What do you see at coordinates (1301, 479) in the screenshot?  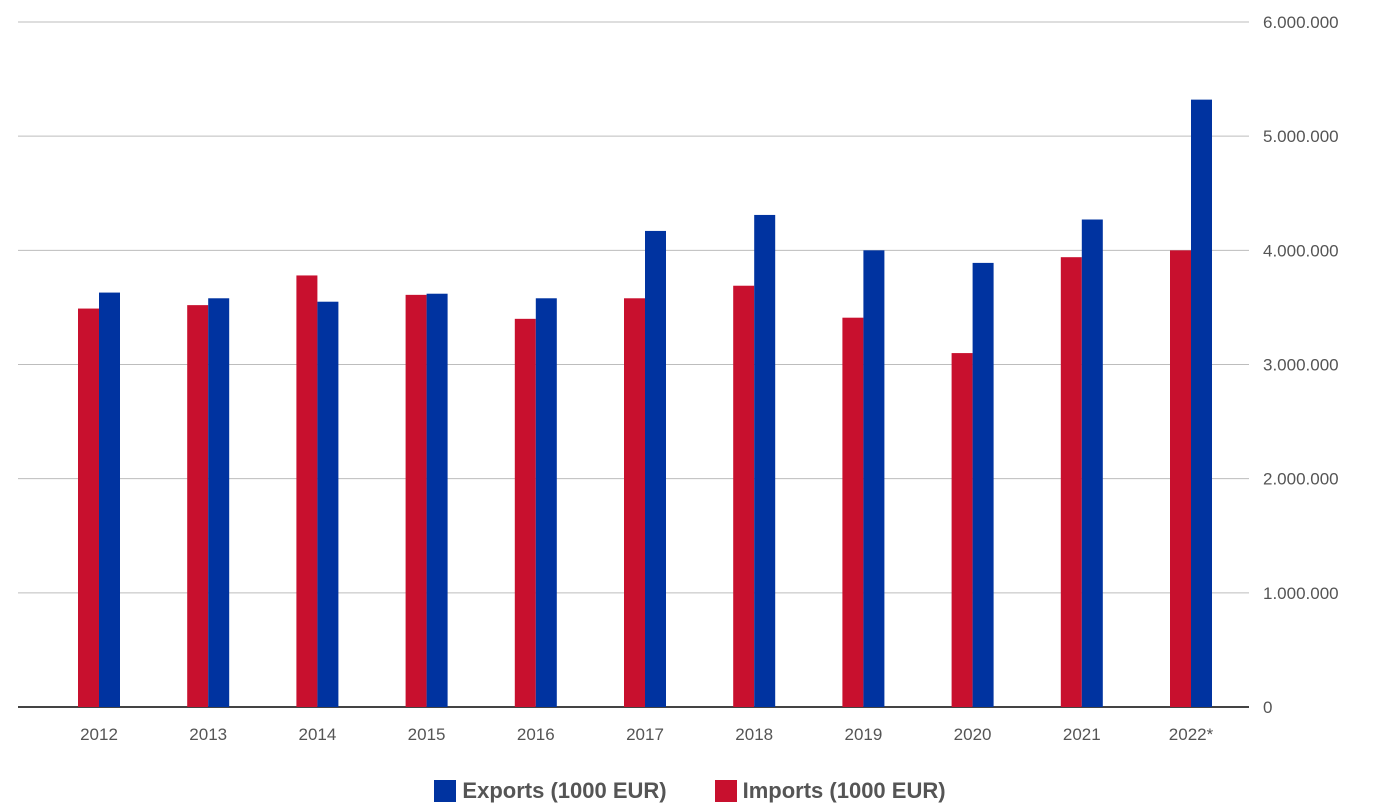 I see `y-tick-label: 2.000.000` at bounding box center [1301, 479].